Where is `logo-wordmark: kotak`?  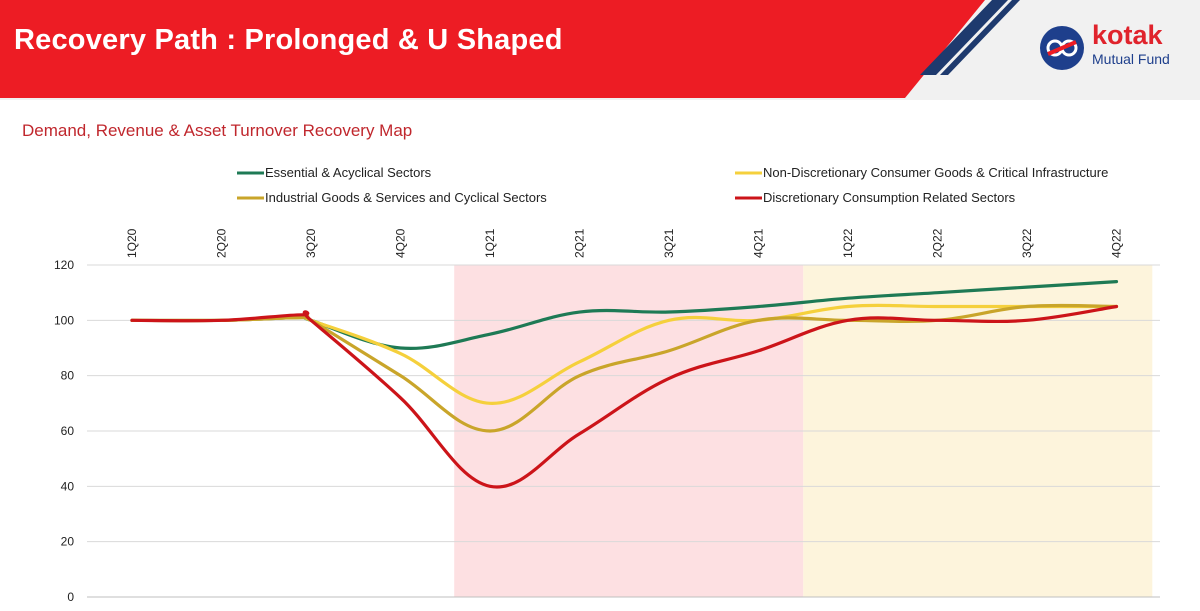 logo-wordmark: kotak is located at coordinates (1127, 35).